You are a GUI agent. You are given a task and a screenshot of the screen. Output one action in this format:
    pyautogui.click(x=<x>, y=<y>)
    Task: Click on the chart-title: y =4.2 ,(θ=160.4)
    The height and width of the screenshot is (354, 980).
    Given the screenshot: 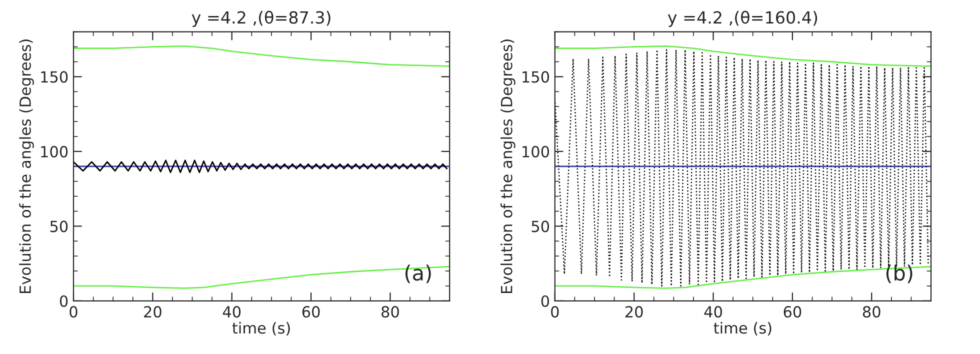 What is the action you would take?
    pyautogui.click(x=743, y=18)
    